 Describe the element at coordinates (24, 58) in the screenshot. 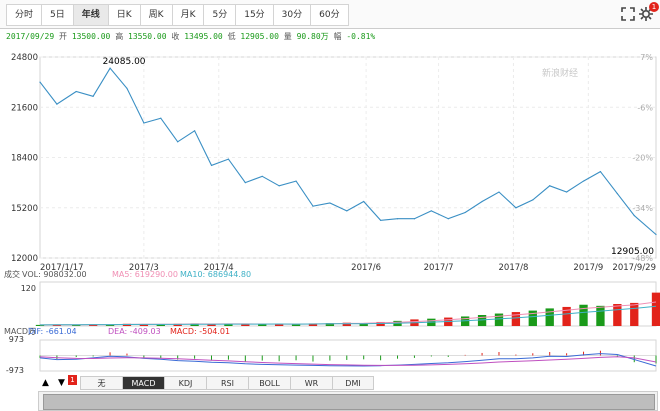

I see `y-tick-label: 24800` at that location.